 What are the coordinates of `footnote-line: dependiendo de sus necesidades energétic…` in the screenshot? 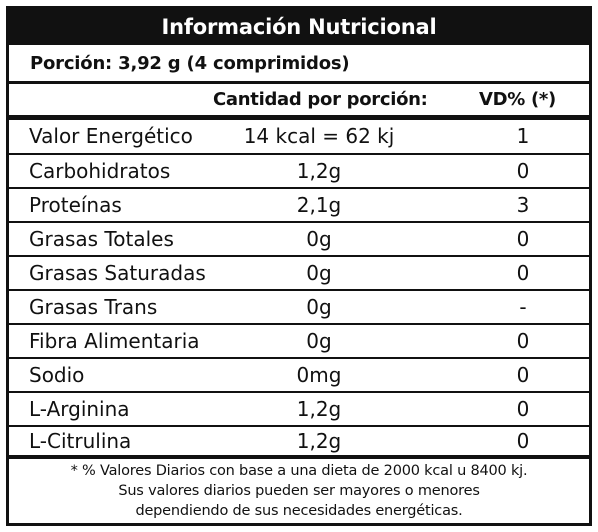 It's located at (299, 511).